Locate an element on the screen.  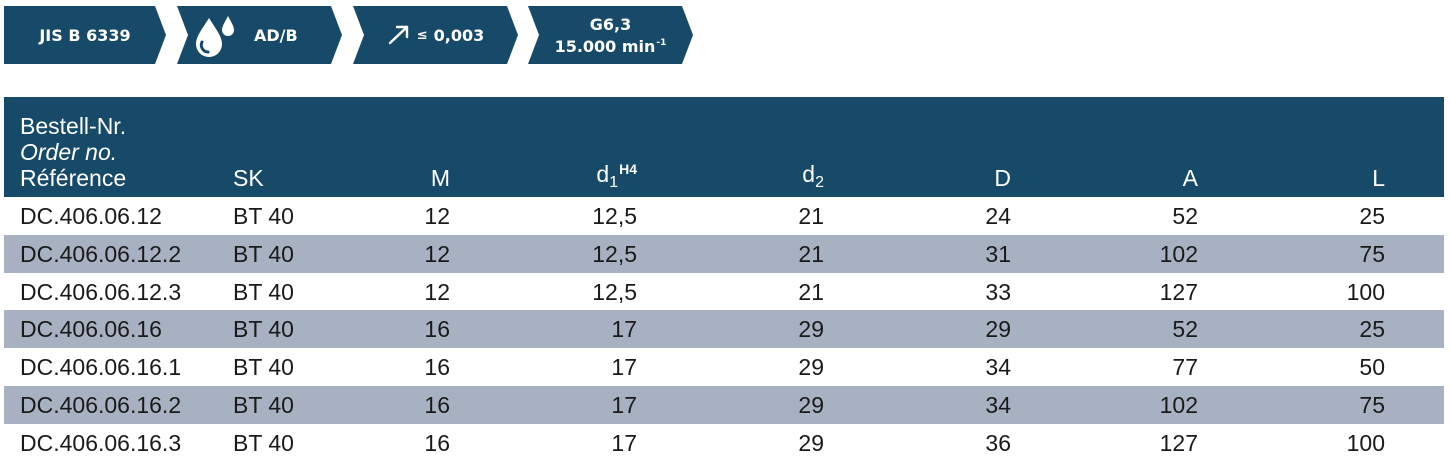
order-number-cell: DC.406.06.16.2 is located at coordinates (101, 404).